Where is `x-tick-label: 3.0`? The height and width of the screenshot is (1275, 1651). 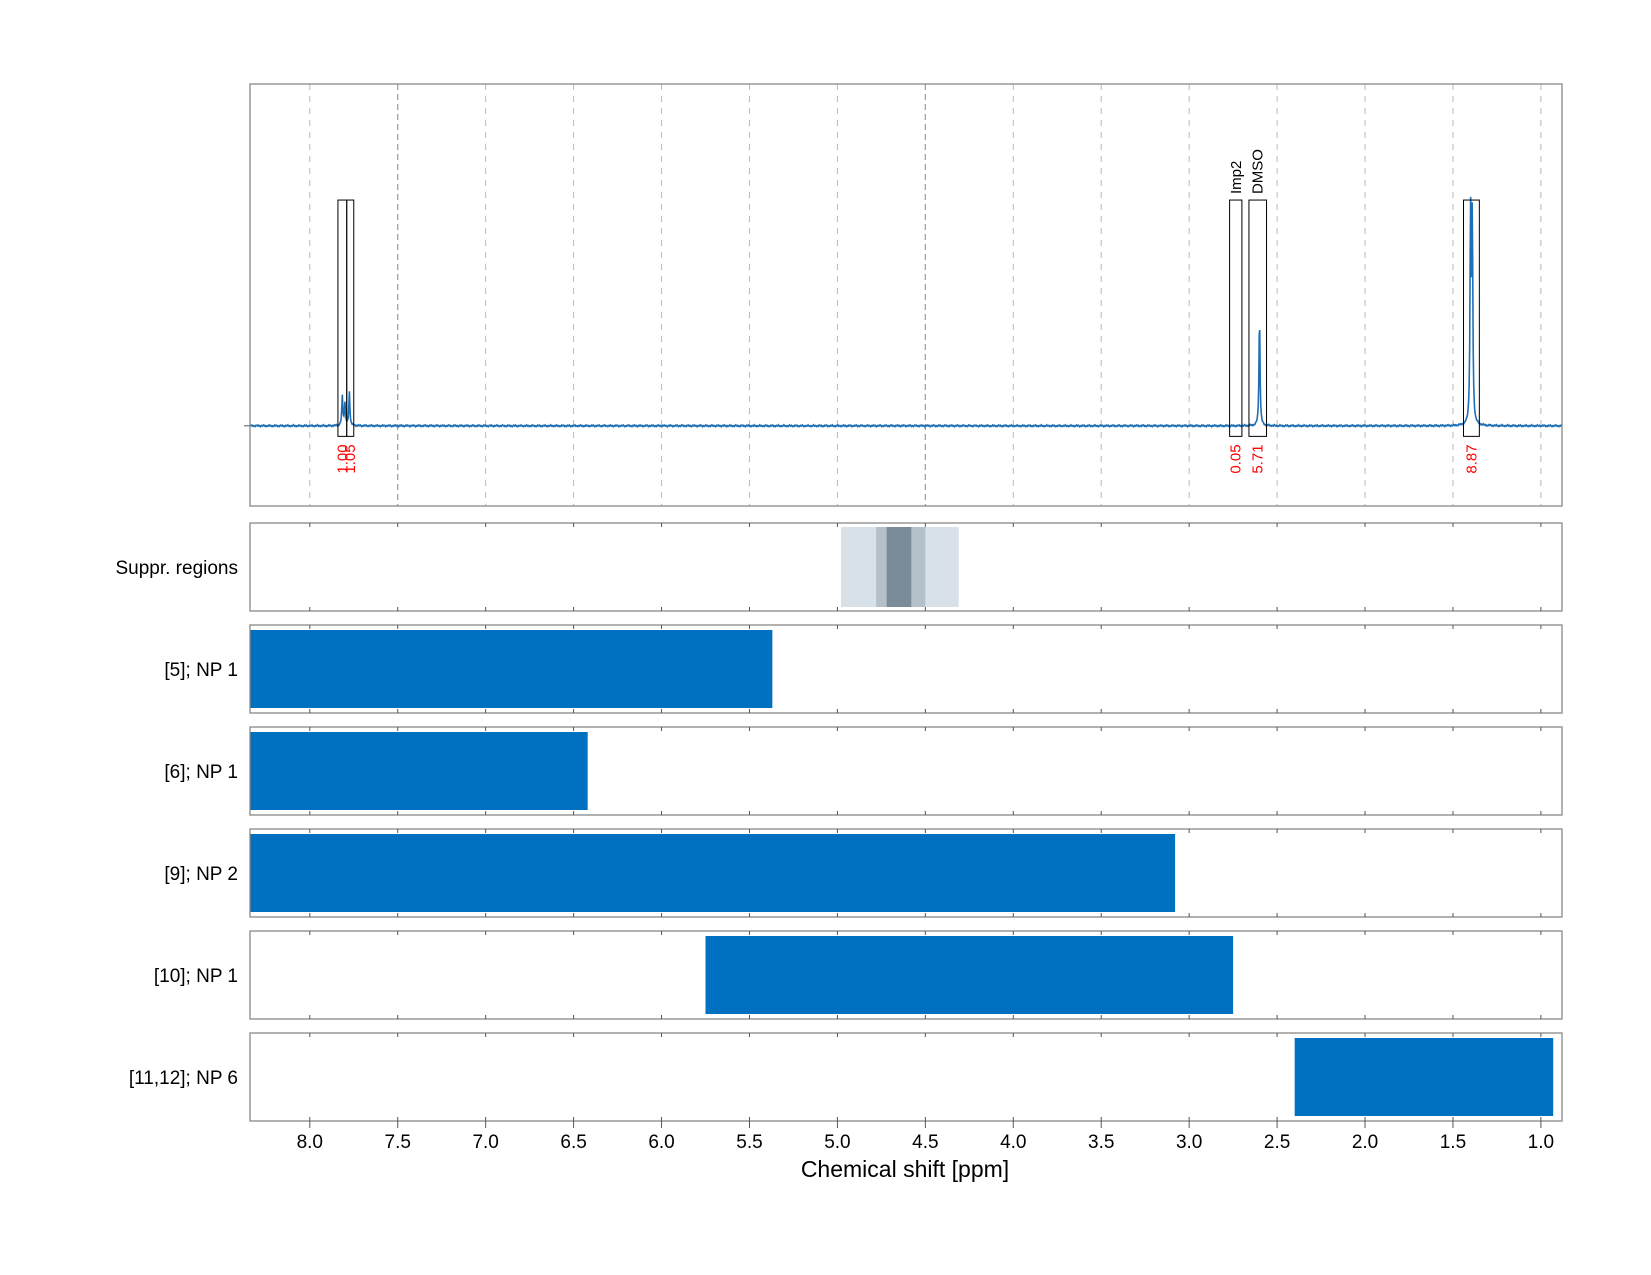 x-tick-label: 3.0 is located at coordinates (1189, 1142).